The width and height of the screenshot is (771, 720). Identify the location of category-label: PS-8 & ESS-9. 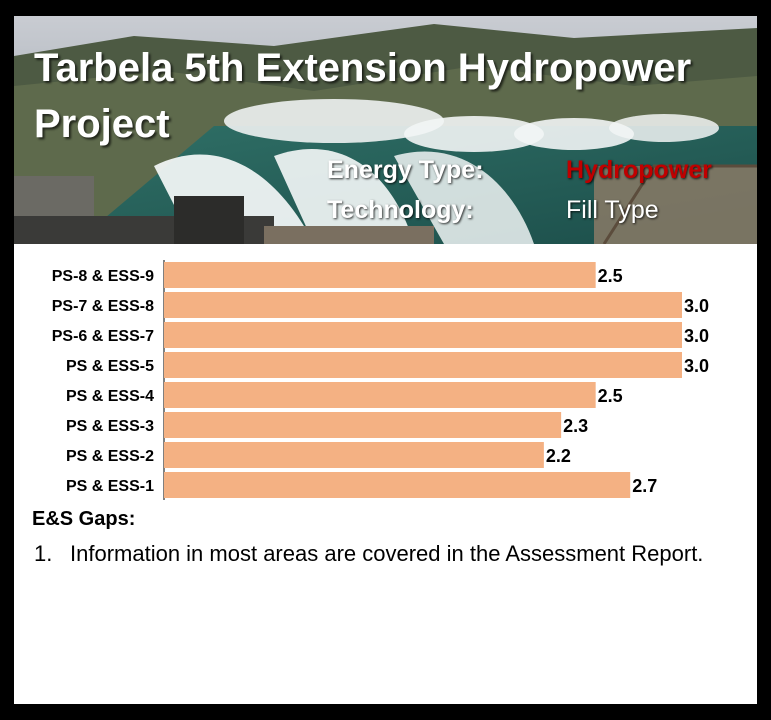
(103, 276).